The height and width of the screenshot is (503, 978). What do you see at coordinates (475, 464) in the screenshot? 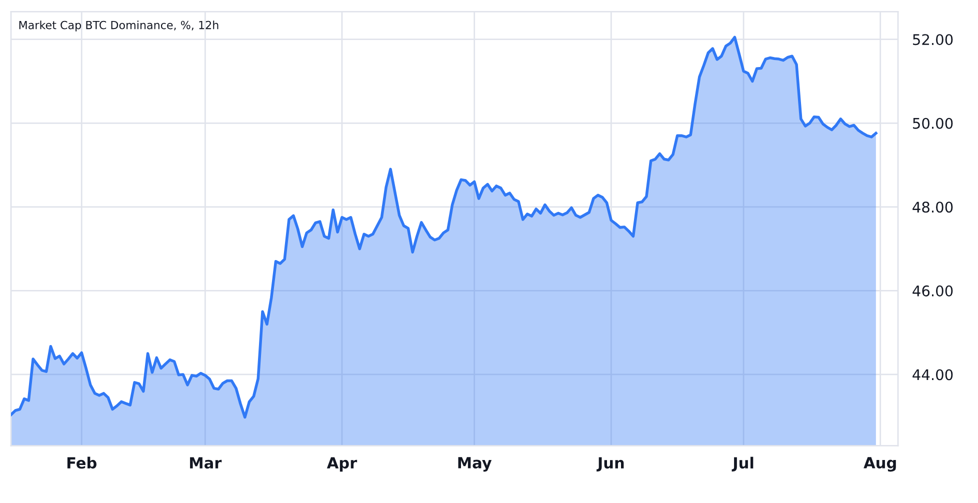
I see `x-tick-label: May` at bounding box center [475, 464].